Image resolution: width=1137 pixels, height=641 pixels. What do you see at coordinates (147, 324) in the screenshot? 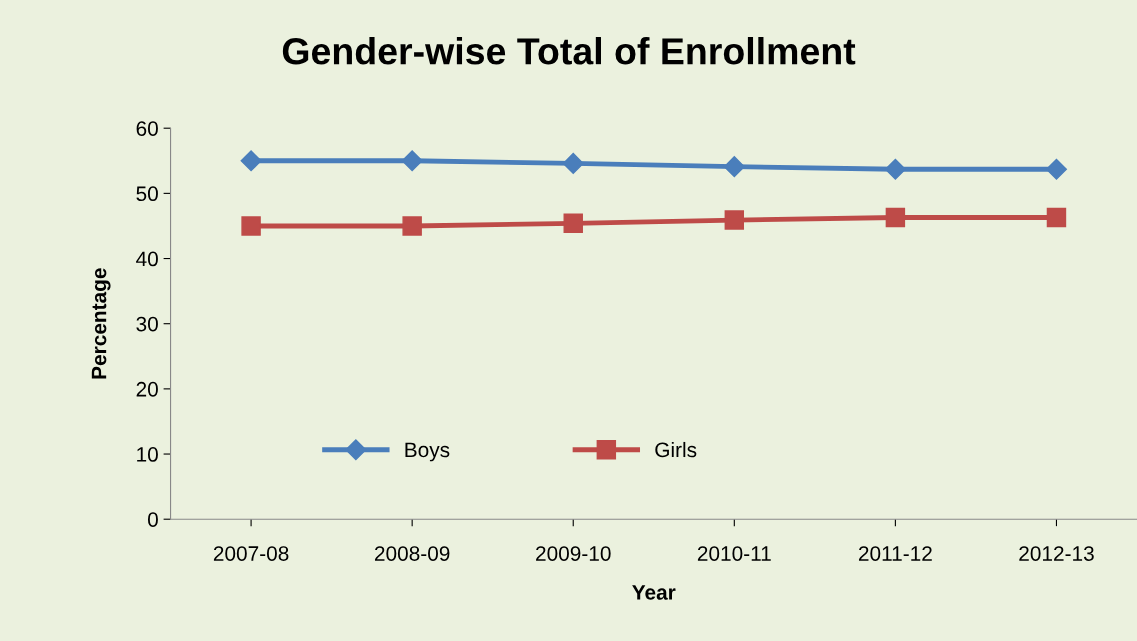
I see `y-tick-label: 30` at bounding box center [147, 324].